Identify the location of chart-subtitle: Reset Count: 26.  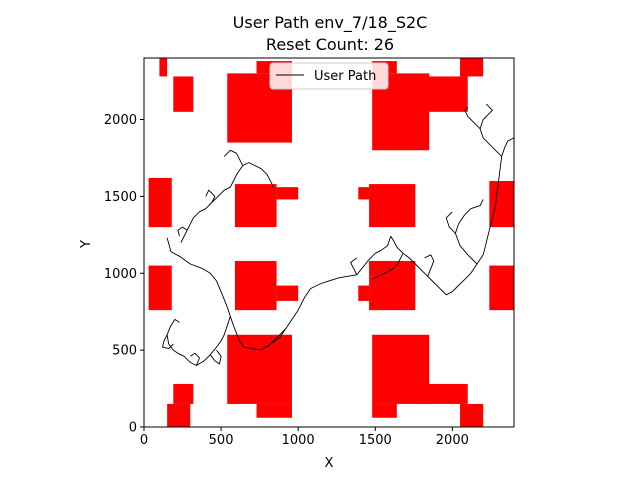
(330, 44).